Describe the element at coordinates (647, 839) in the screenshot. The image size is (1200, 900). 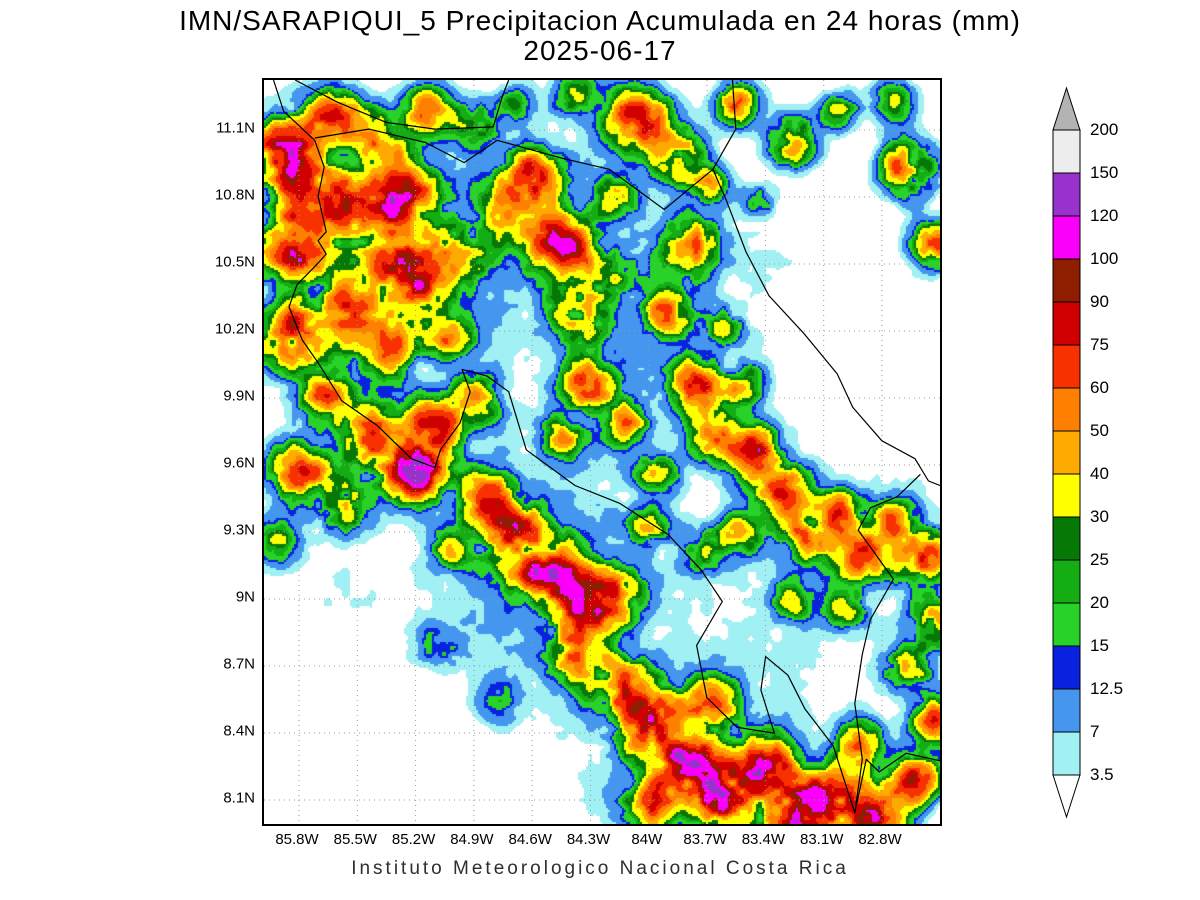
I see `lon-tick-label: 84W` at that location.